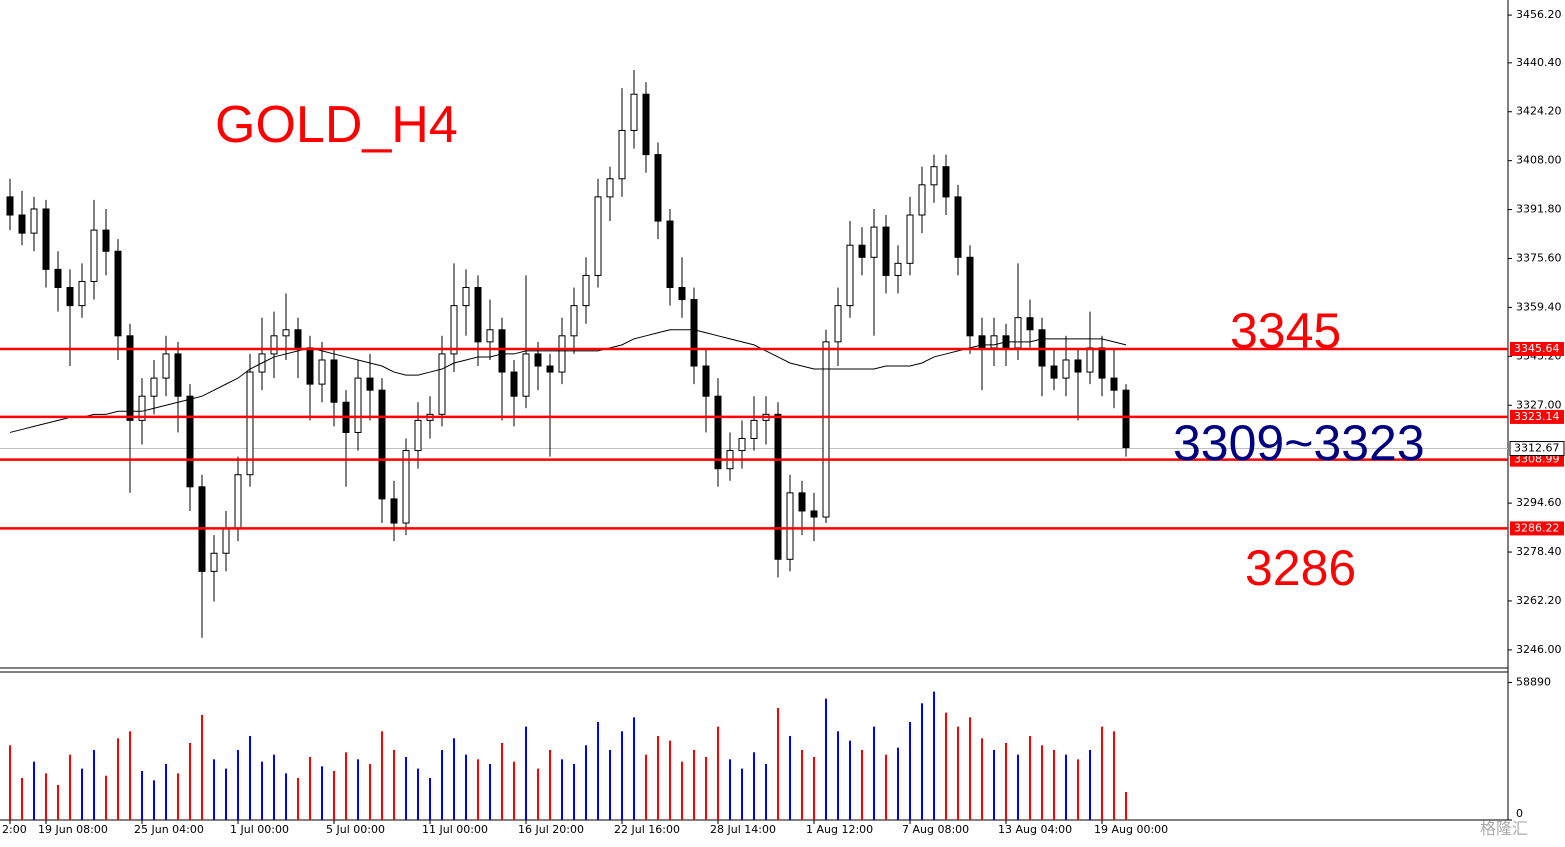 Image resolution: width=1565 pixels, height=847 pixels. Describe the element at coordinates (1519, 813) in the screenshot. I see `volume-tick-label: 0` at that location.